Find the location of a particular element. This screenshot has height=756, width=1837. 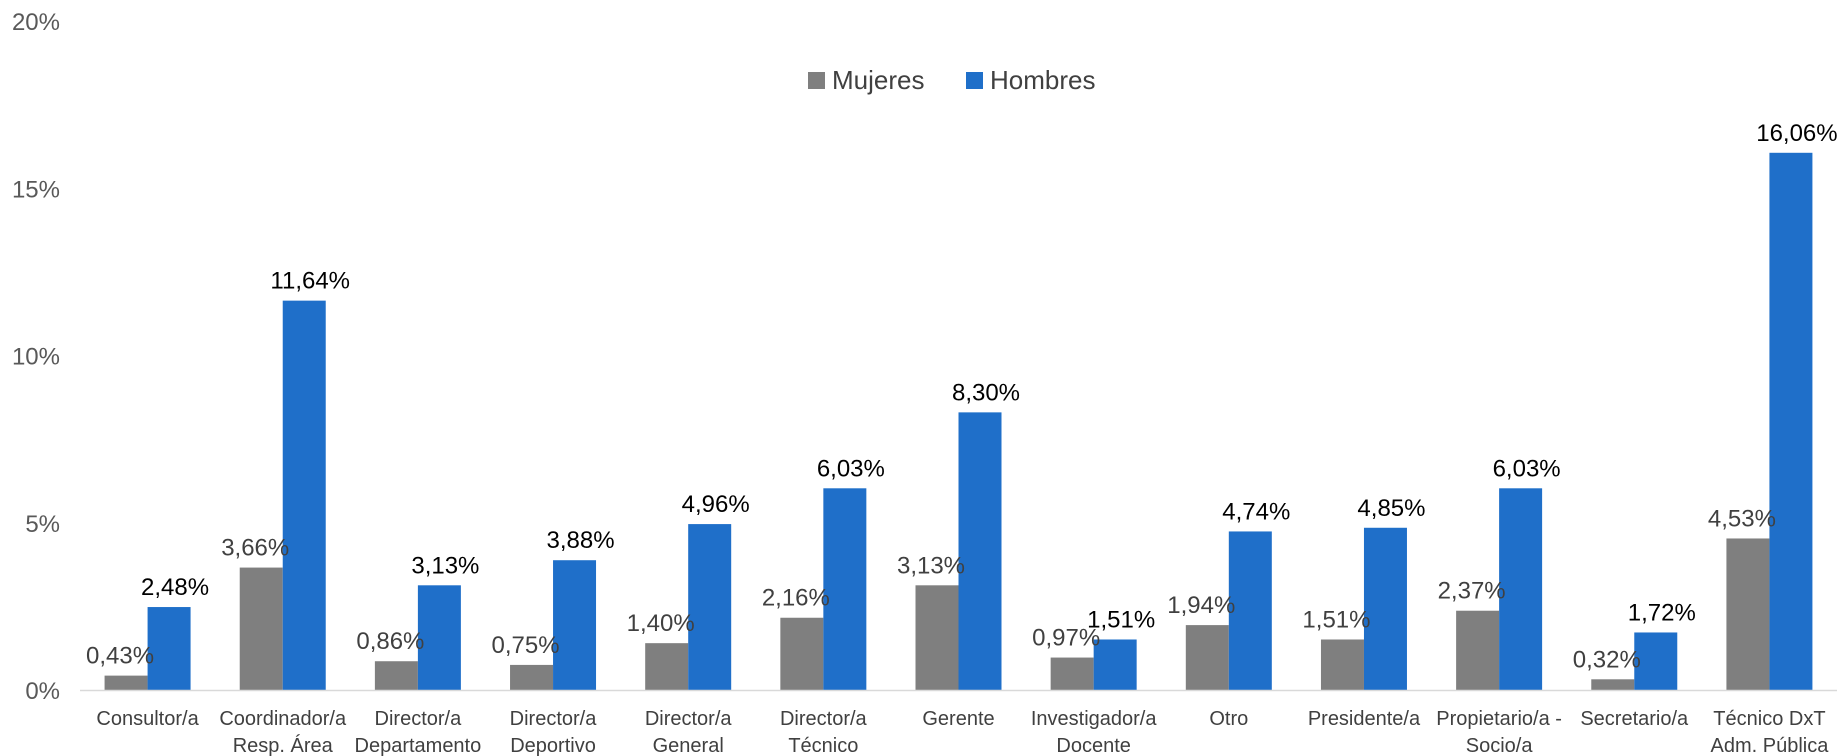

data-label-mujeres: 1,51% is located at coordinates (1336, 619).